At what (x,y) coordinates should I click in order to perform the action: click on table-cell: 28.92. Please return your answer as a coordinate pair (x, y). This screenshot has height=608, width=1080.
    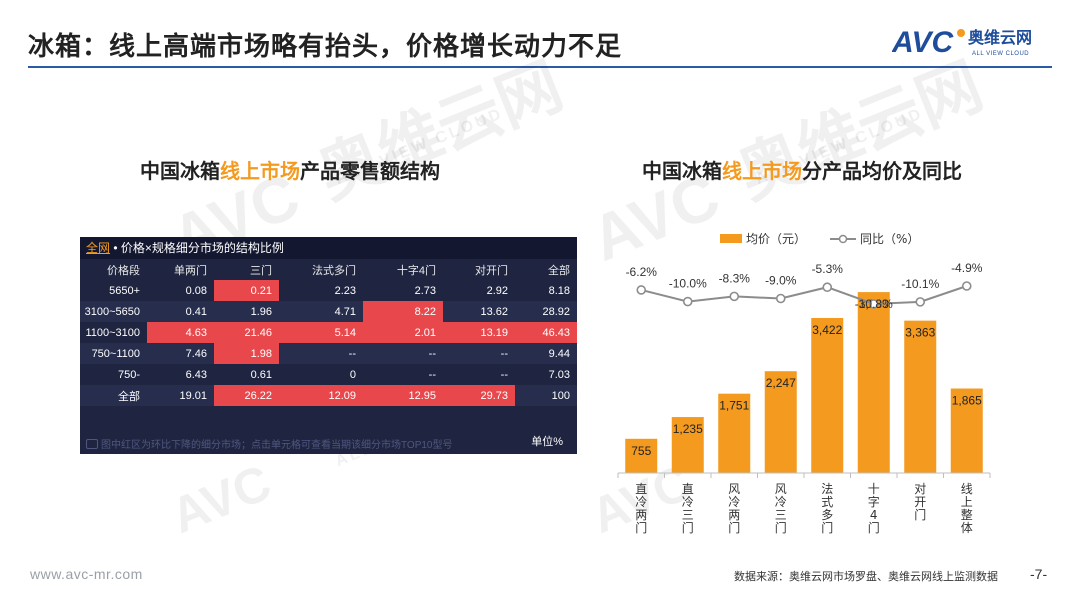
    Looking at the image, I should click on (546, 311).